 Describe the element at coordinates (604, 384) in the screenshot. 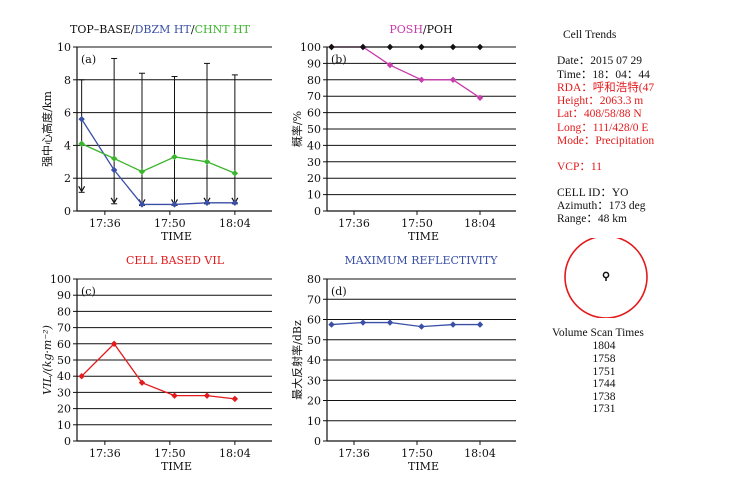

I see `volume-scan-time: 1744` at that location.